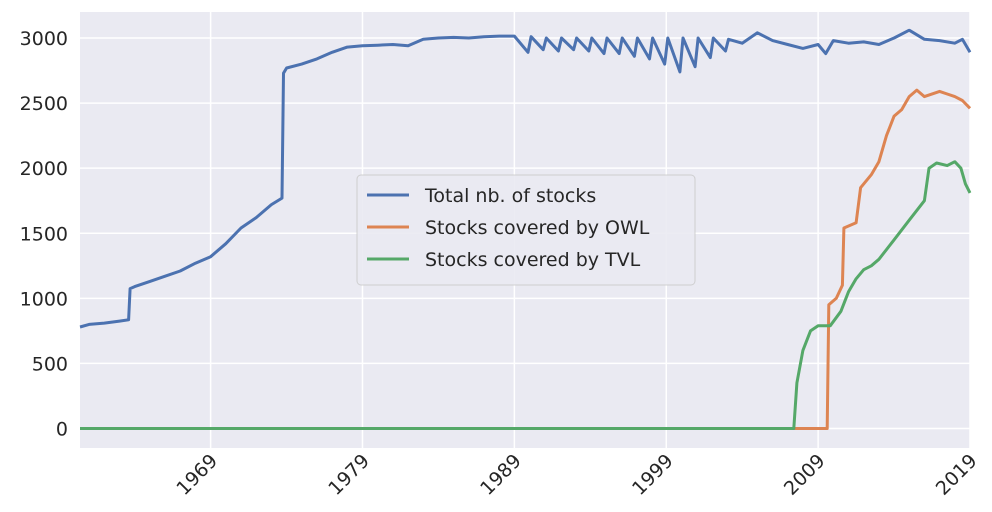  I want to click on x-tick-label: 1979, so click(349, 475).